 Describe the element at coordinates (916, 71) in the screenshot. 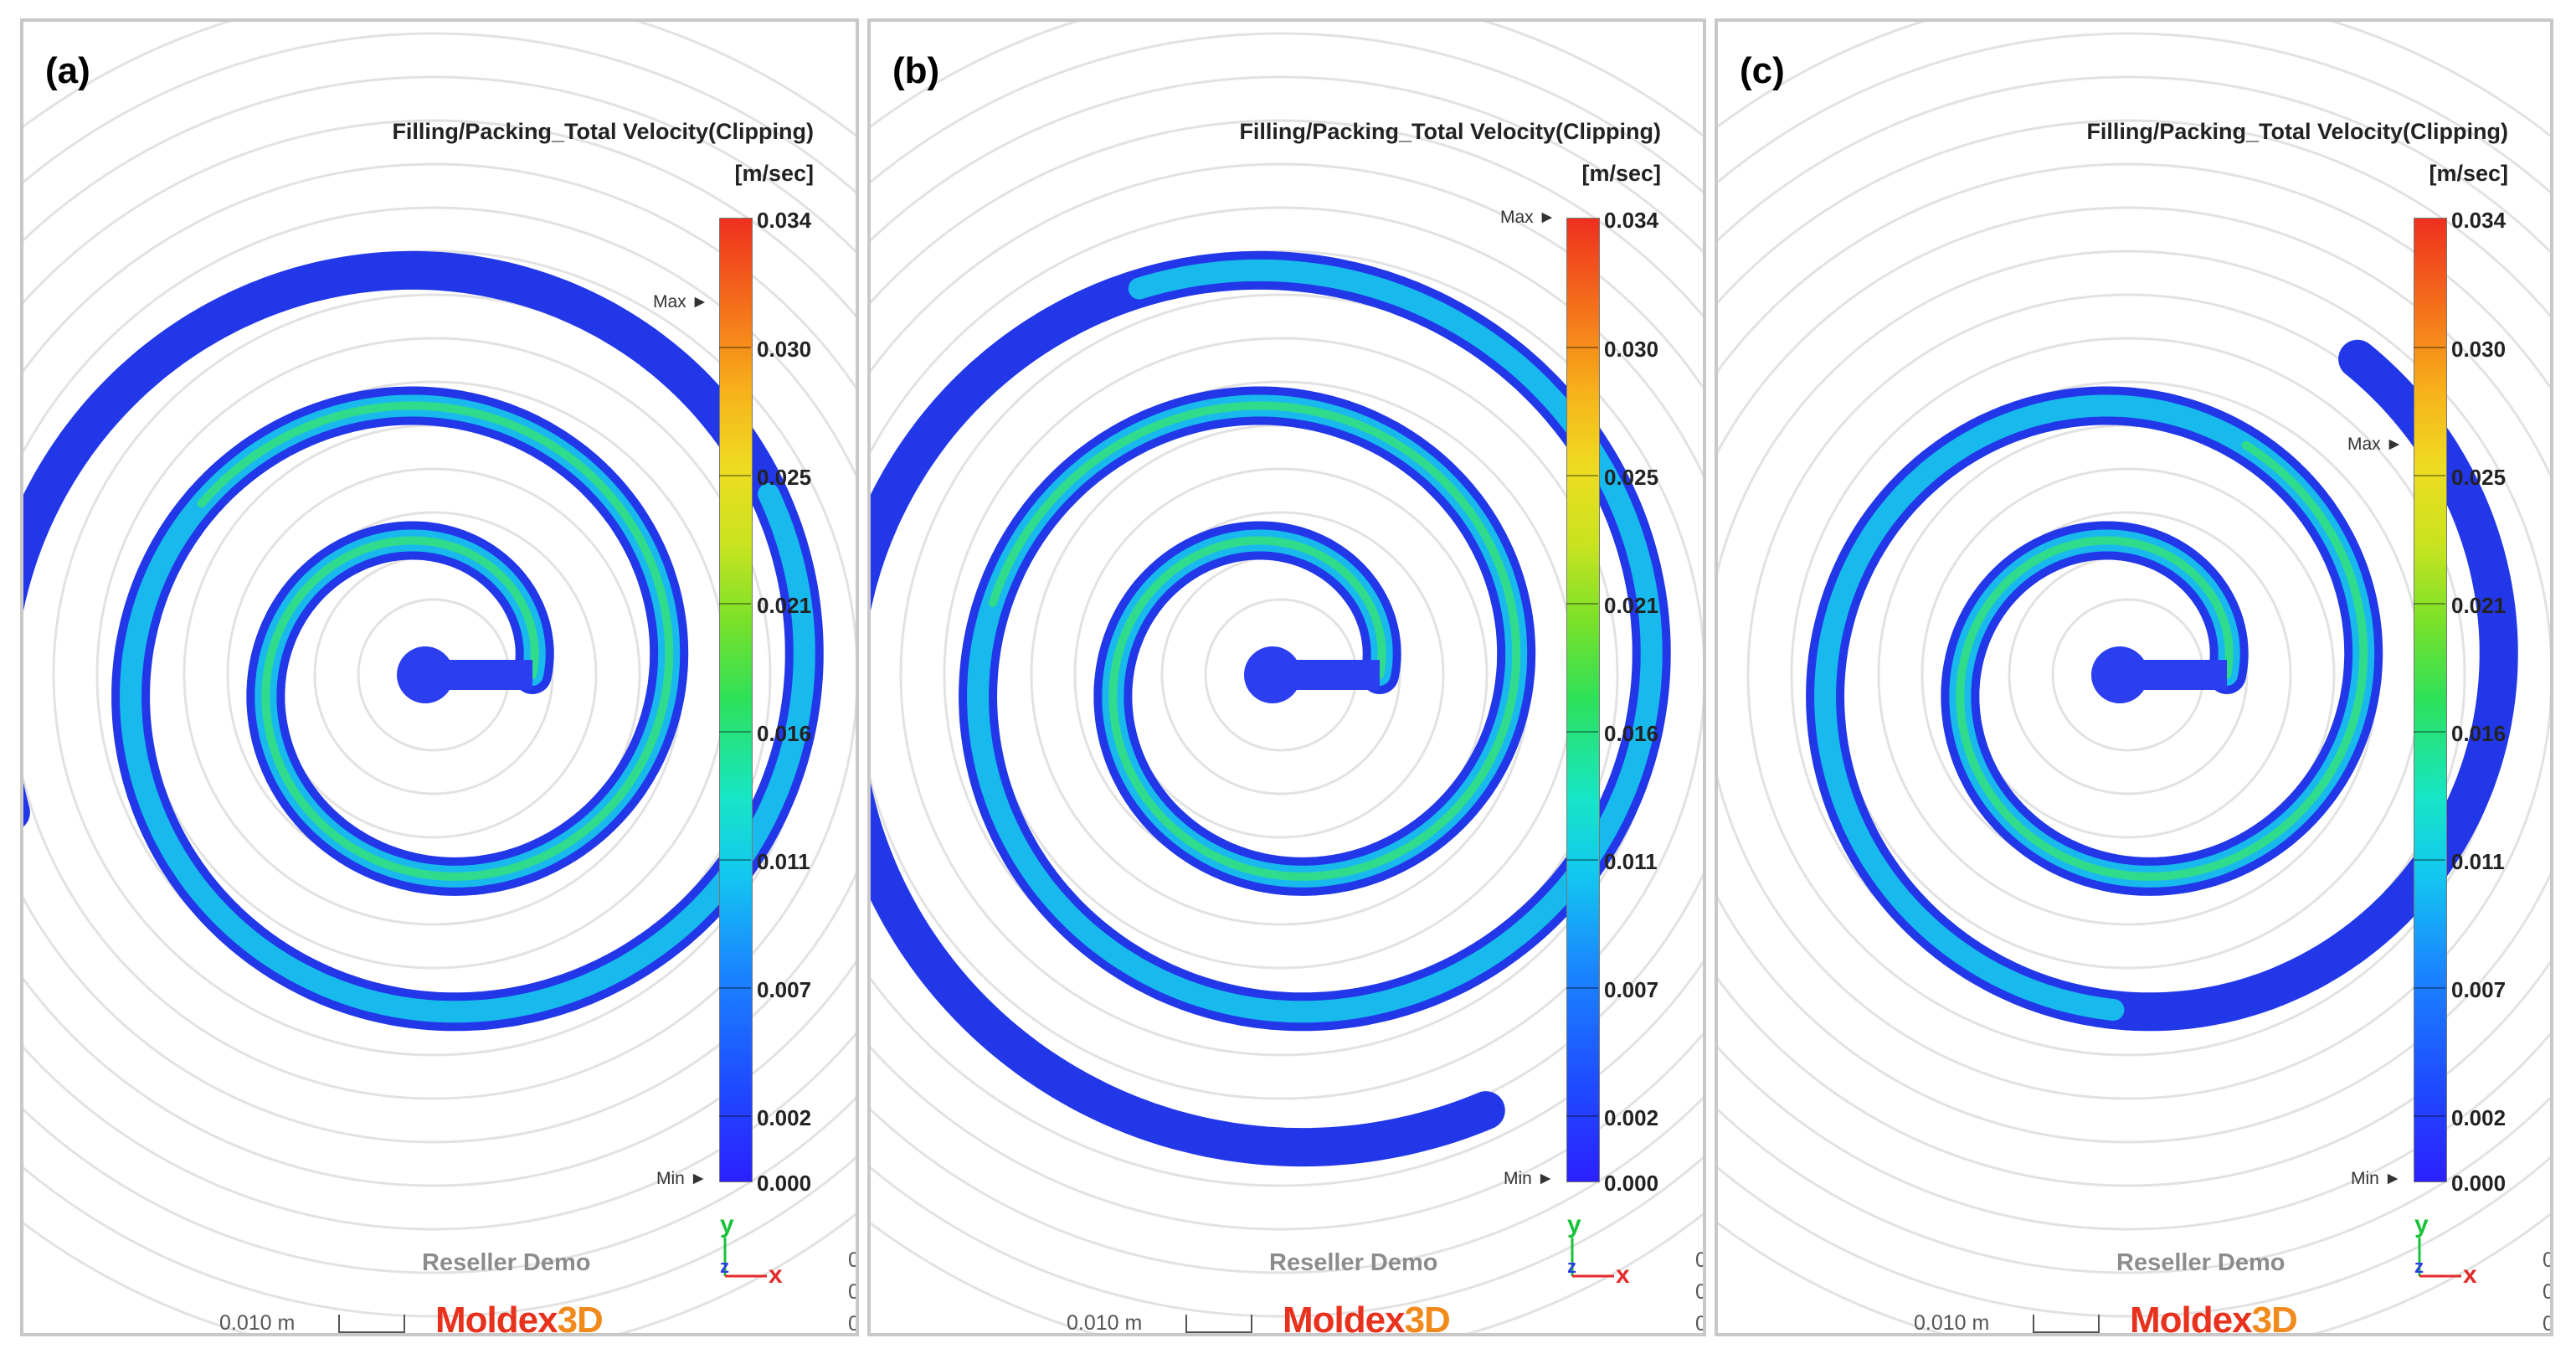

I see `panel-label: (b)` at that location.